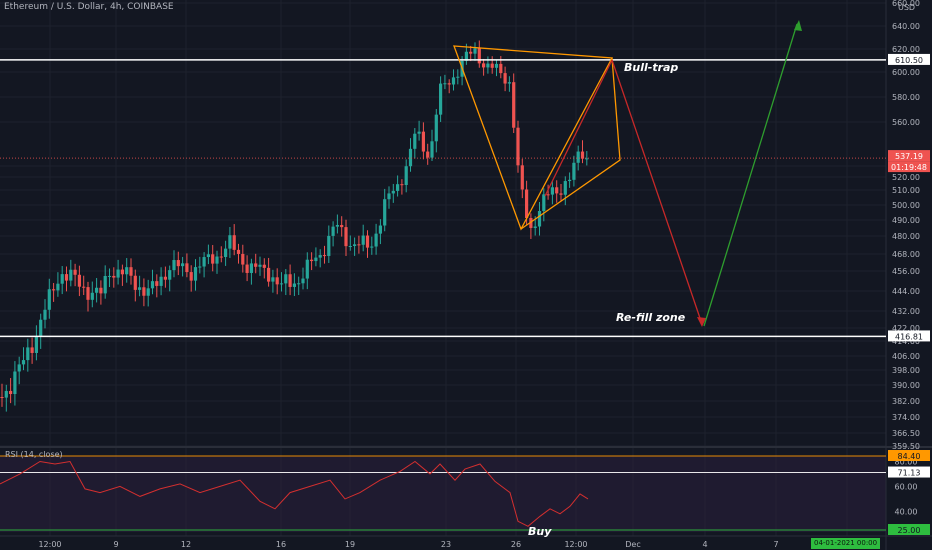  What do you see at coordinates (906, 122) in the screenshot?
I see `price-tick: 560.00` at bounding box center [906, 122].